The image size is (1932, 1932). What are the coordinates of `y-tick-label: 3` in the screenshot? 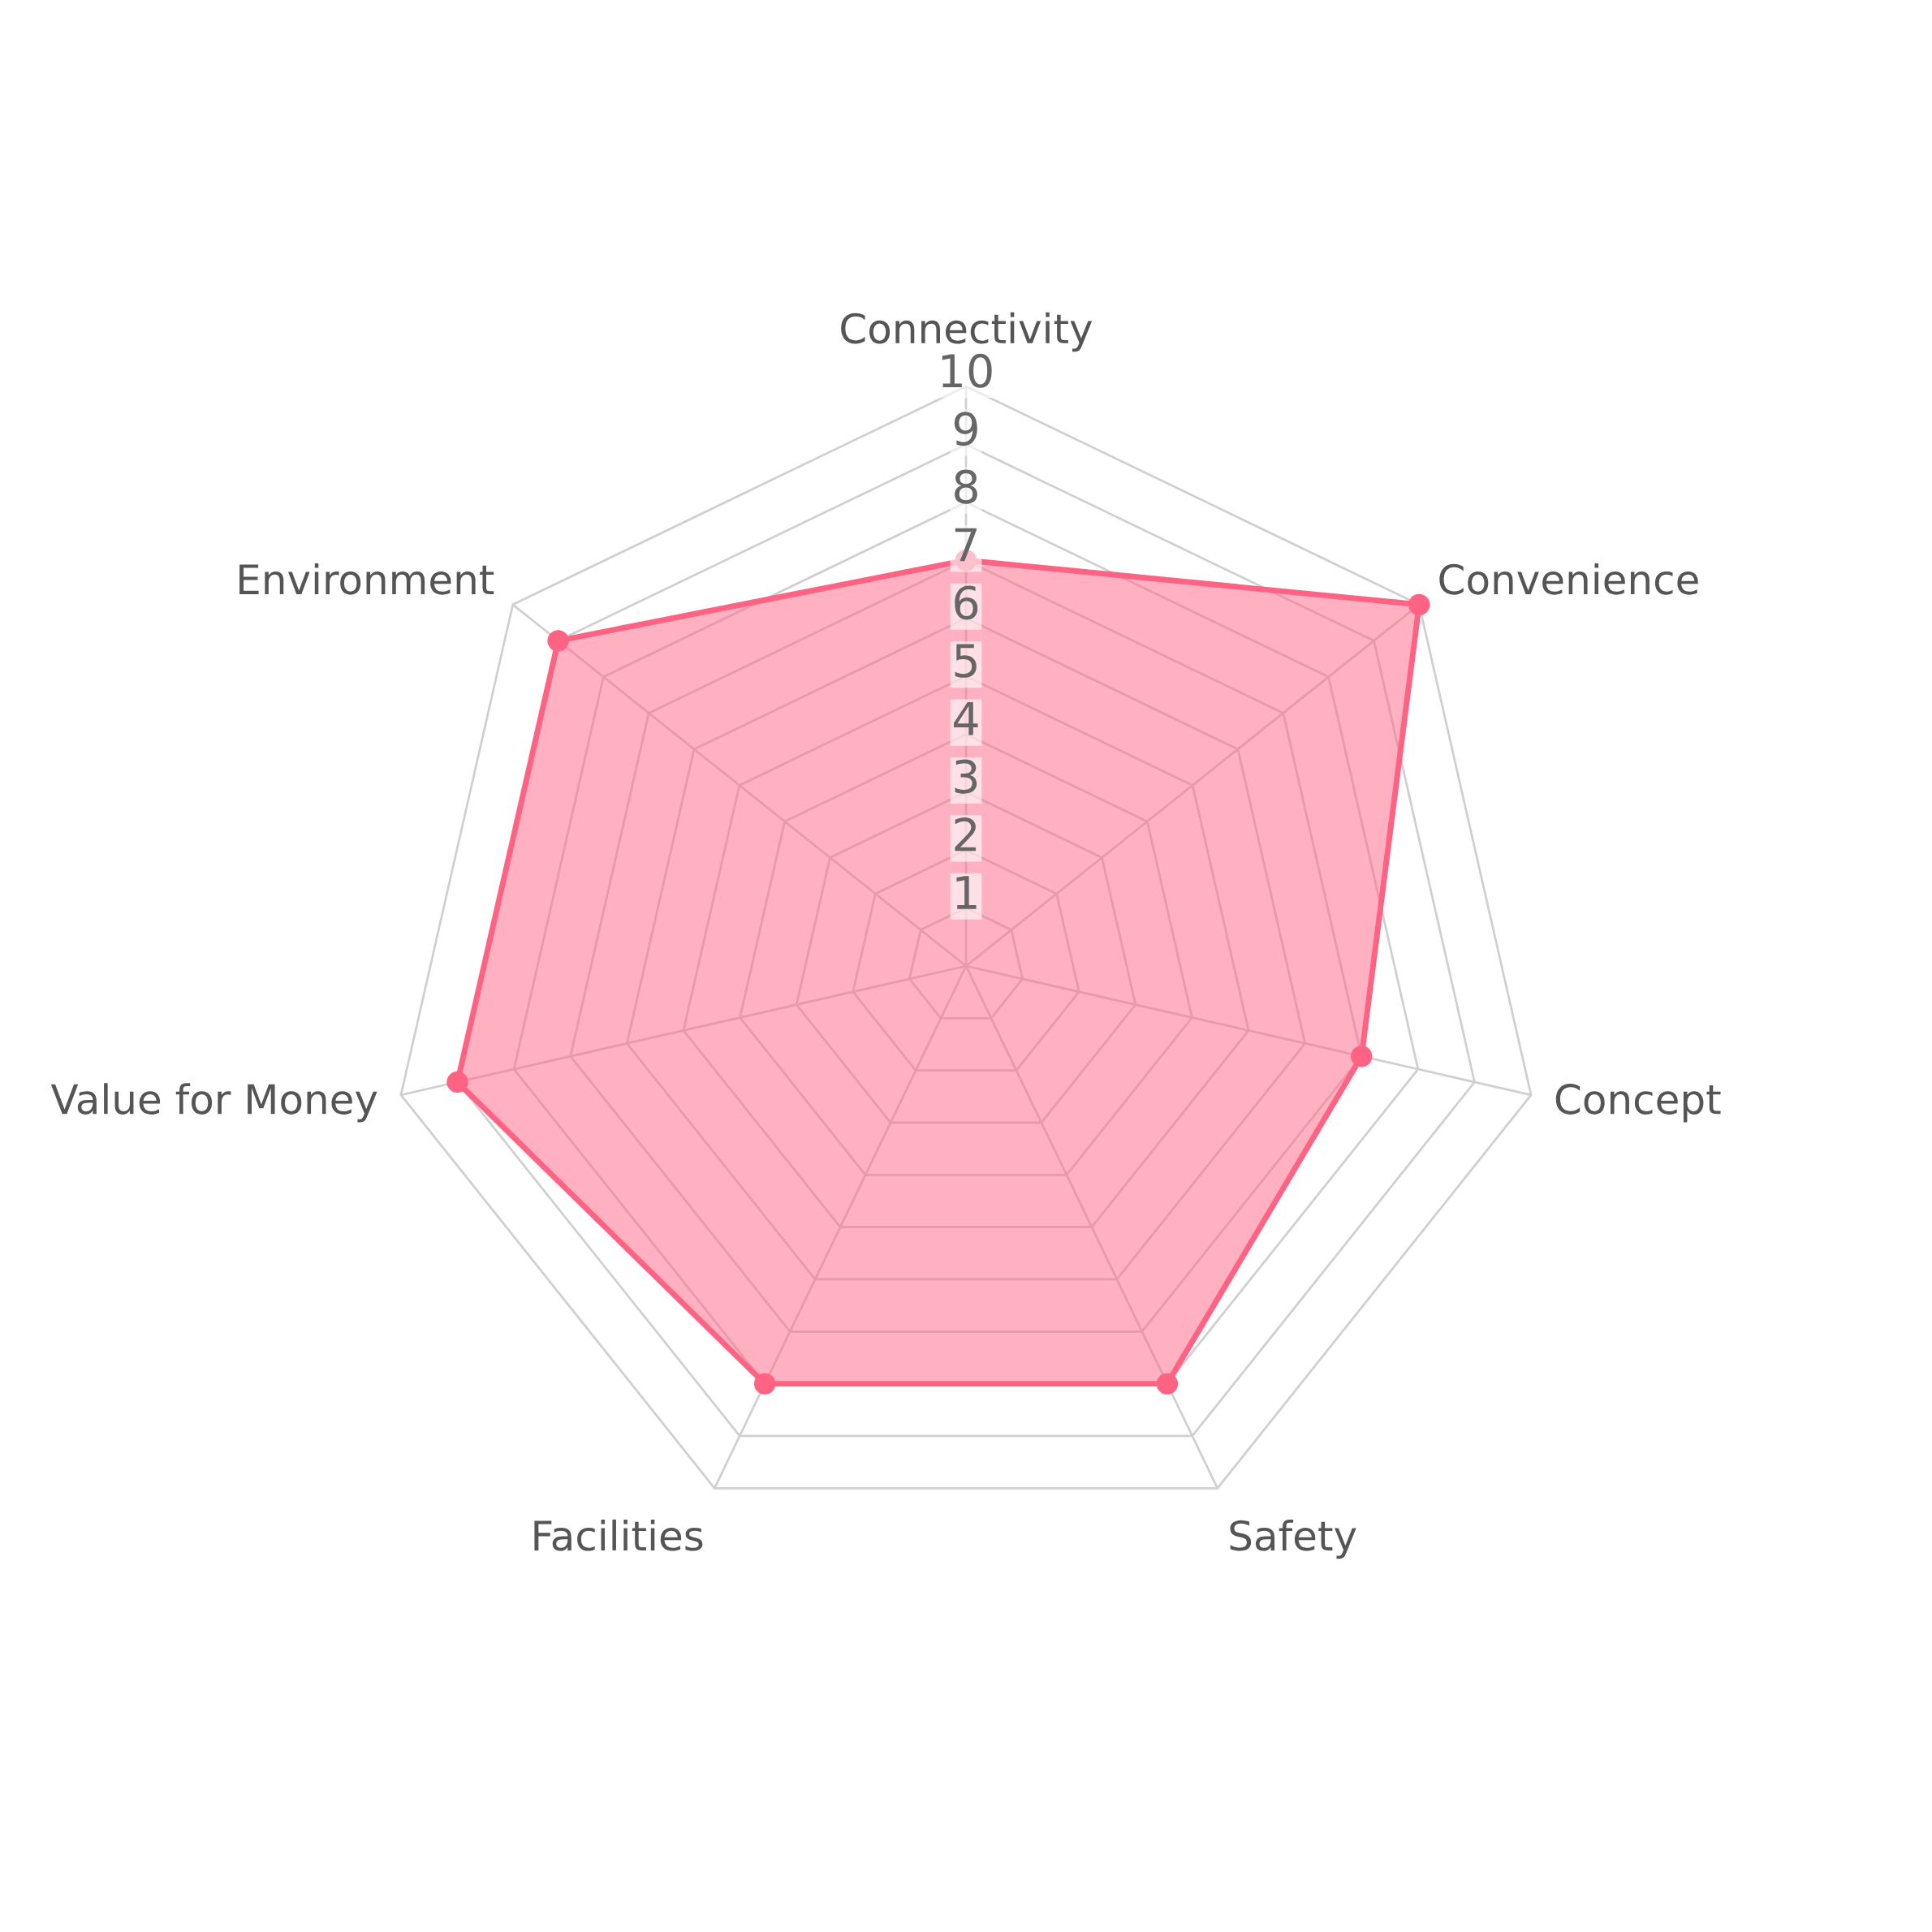 It's located at (966, 776).